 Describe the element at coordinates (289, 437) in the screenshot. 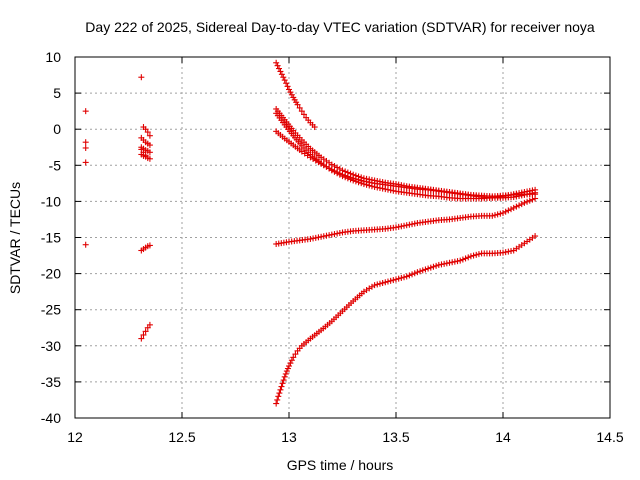

I see `x-tick-label: 13` at that location.